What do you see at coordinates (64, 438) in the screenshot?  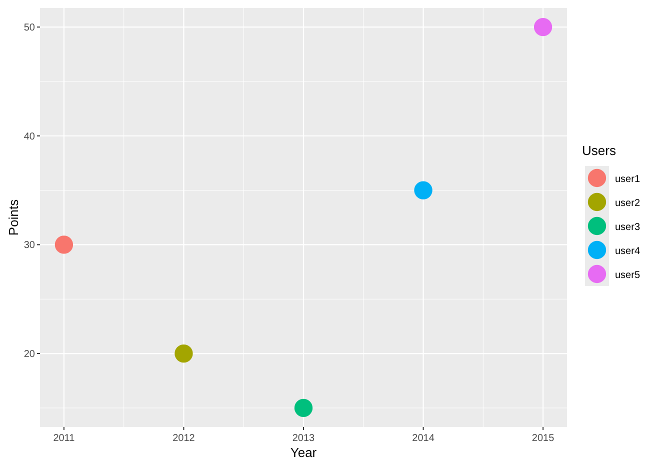 I see `x-tick-label: 2011` at bounding box center [64, 438].